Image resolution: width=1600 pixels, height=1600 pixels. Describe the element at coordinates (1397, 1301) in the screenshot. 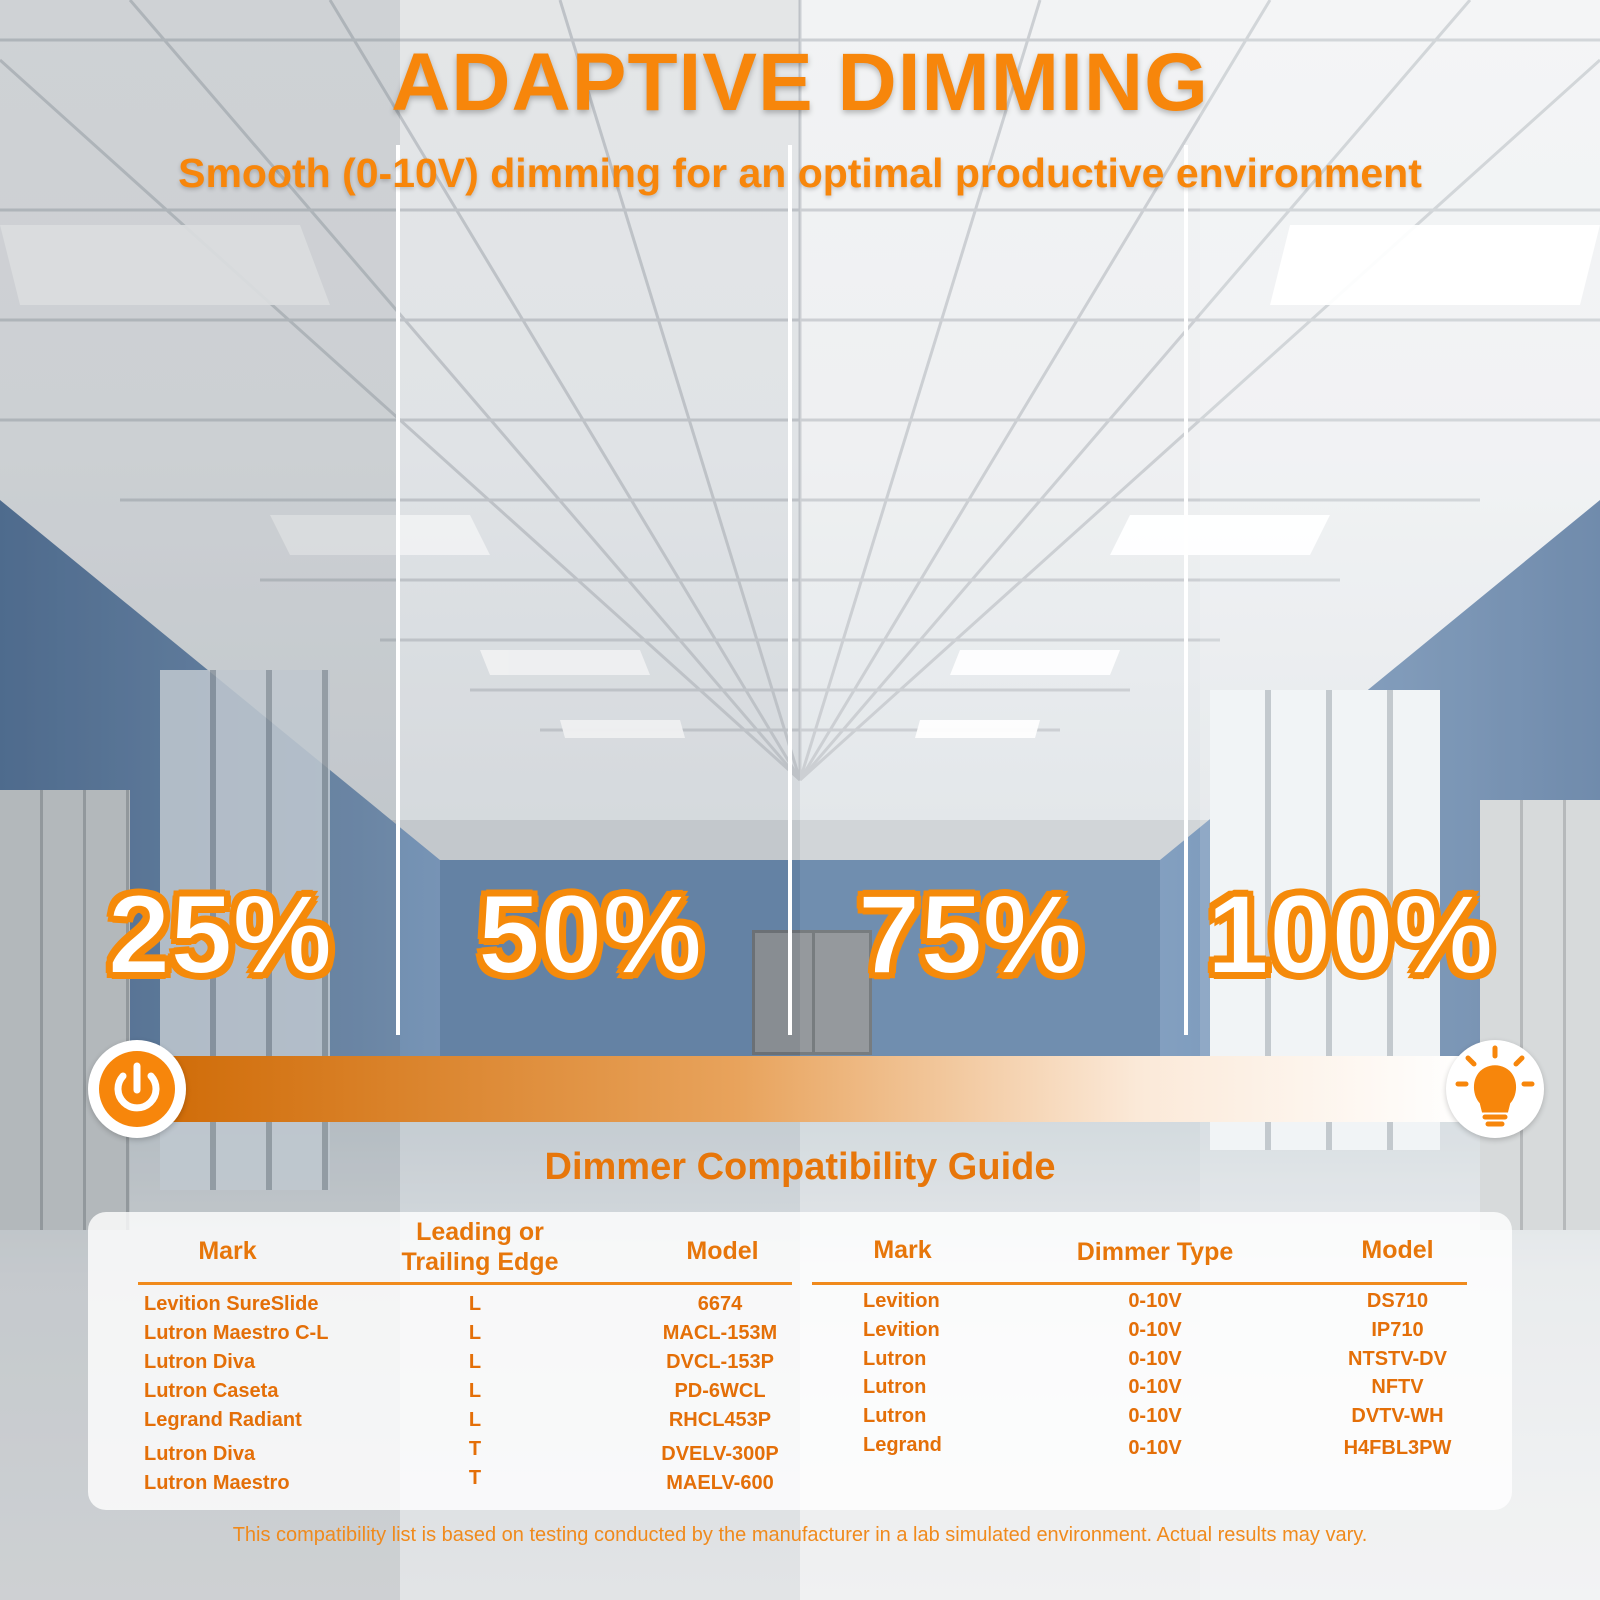

I see `right-row-model: DS710` at that location.